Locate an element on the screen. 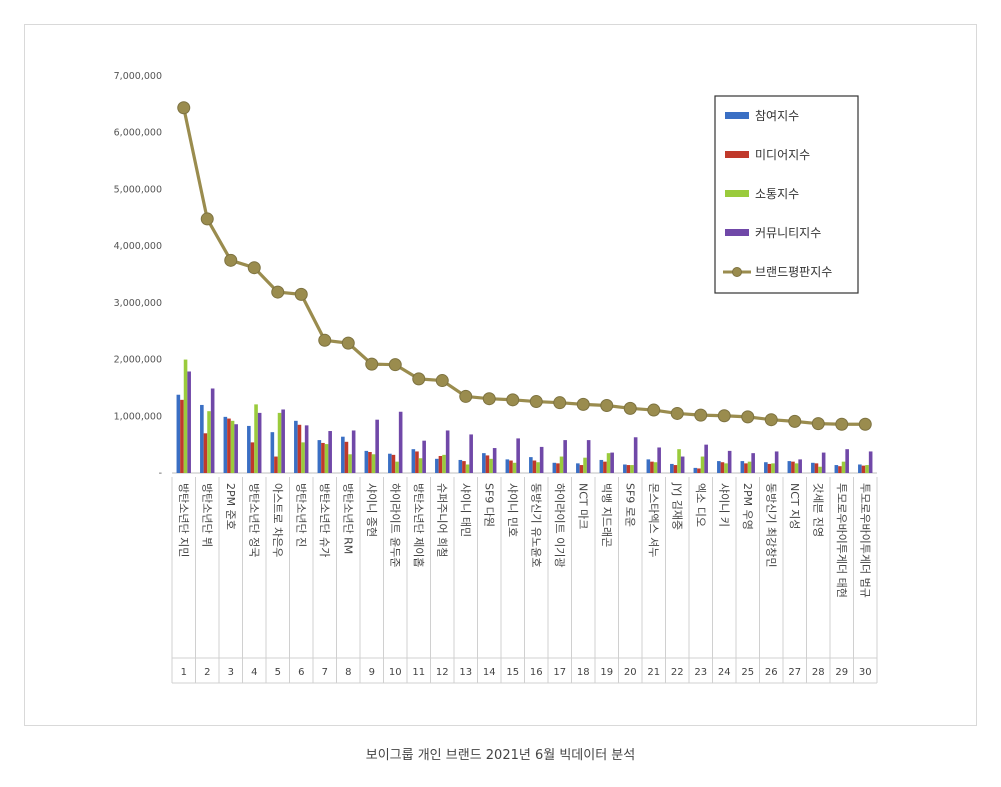 The image size is (1001, 787). category-label: JYJ 김재중 is located at coordinates (676, 506).